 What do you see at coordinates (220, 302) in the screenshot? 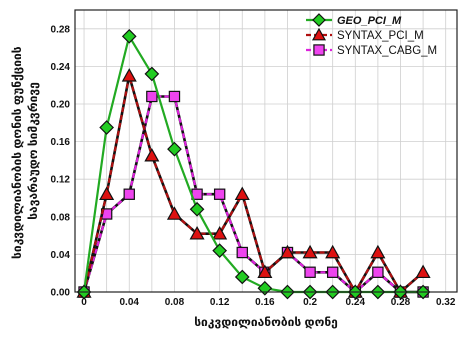
I see `x-tick-label: 0.12` at bounding box center [220, 302].